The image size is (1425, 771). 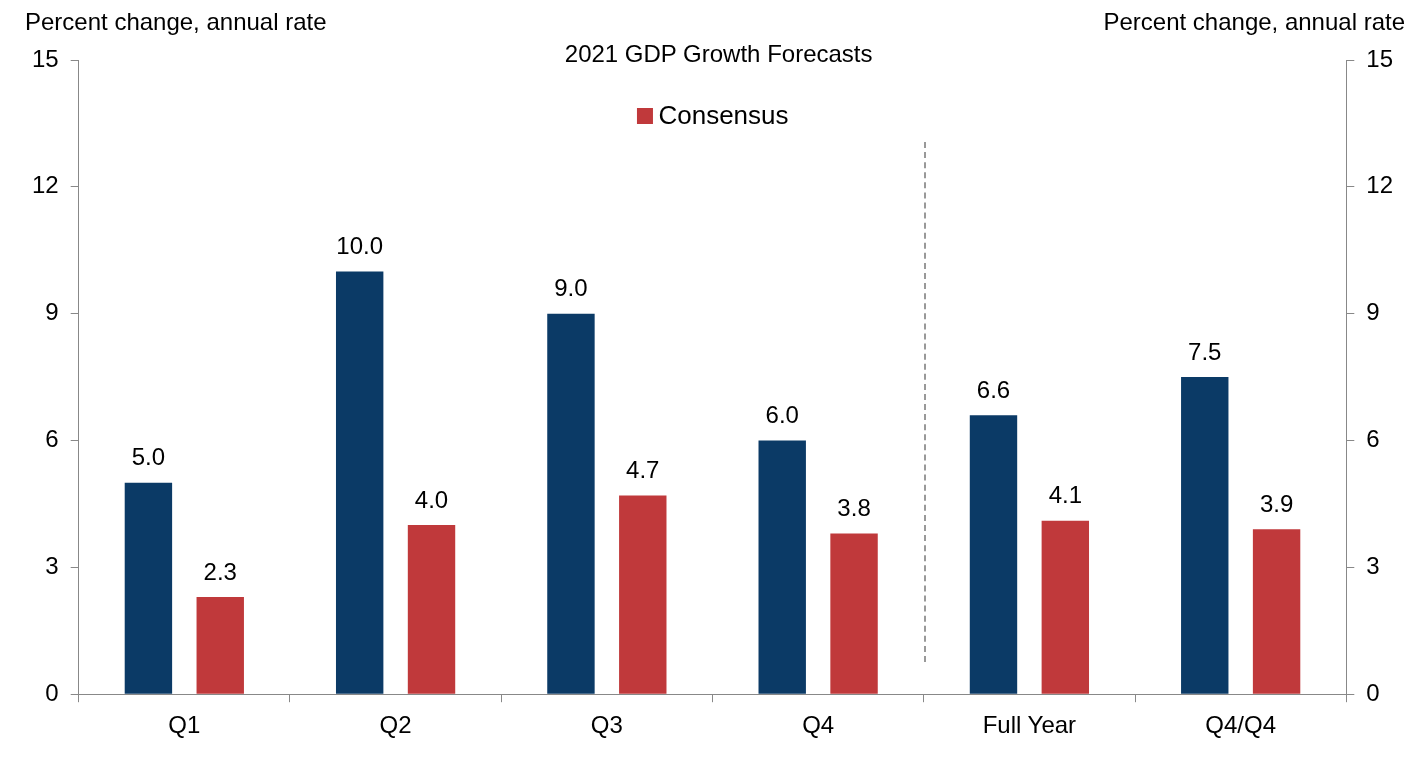 I want to click on legend-label: Consensus, so click(x=723, y=115).